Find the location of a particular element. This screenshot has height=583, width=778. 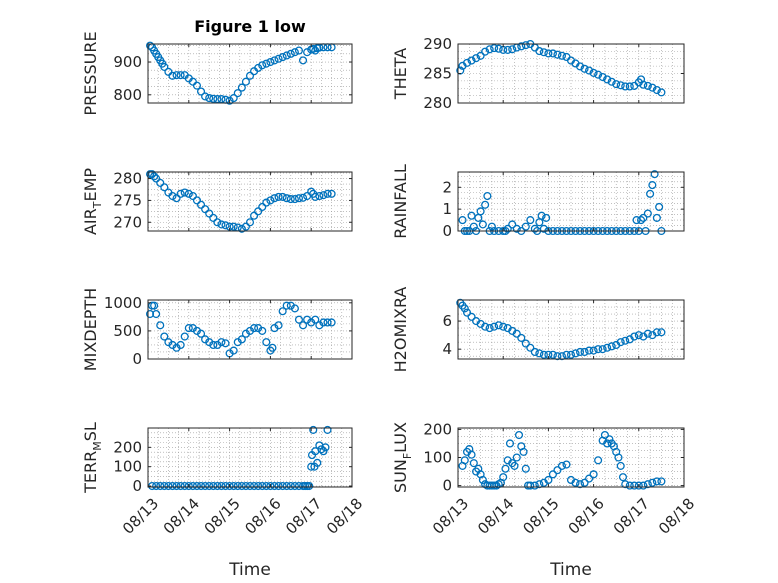

ylabel-0: PRESSURE is located at coordinates (90, 73).